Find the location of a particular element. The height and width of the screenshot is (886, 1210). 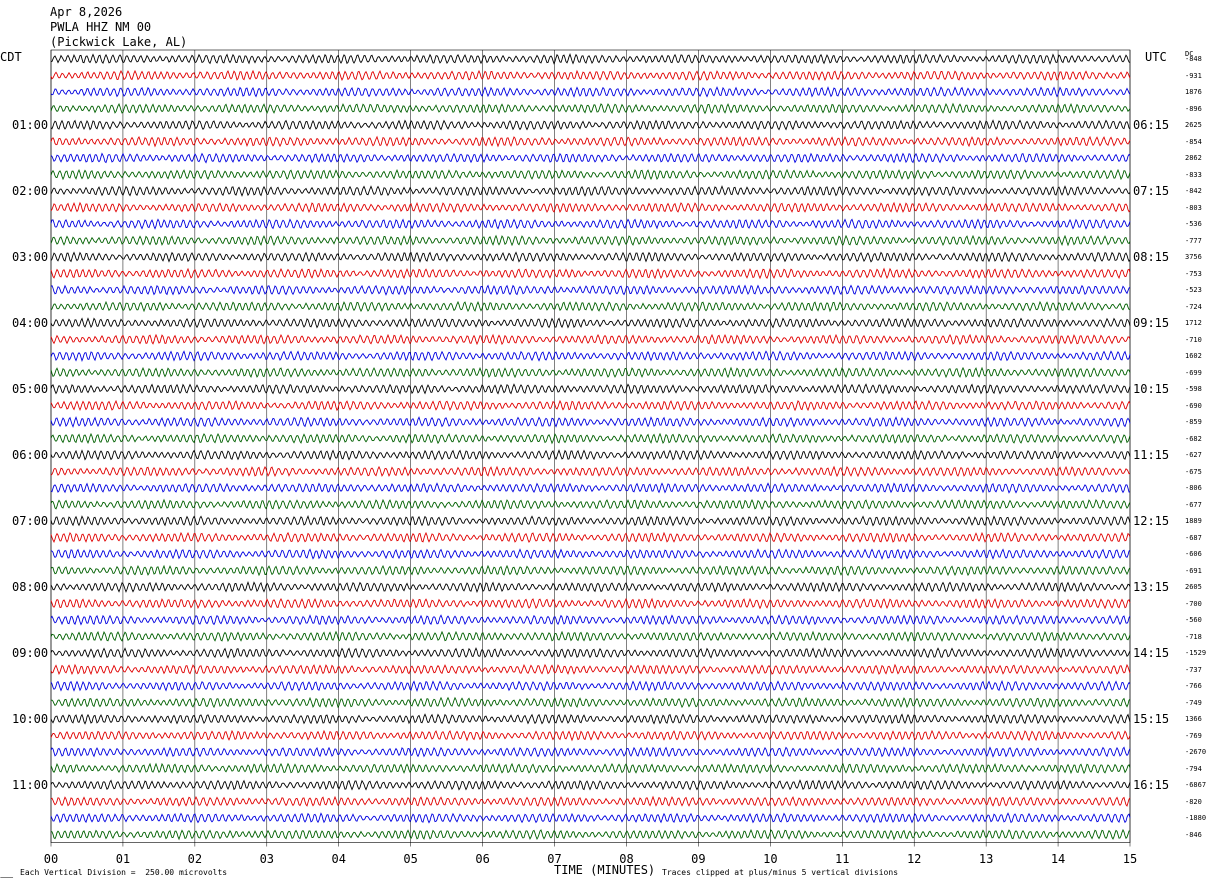

dc-offset-row-8: -833 is located at coordinates (1193, 174).